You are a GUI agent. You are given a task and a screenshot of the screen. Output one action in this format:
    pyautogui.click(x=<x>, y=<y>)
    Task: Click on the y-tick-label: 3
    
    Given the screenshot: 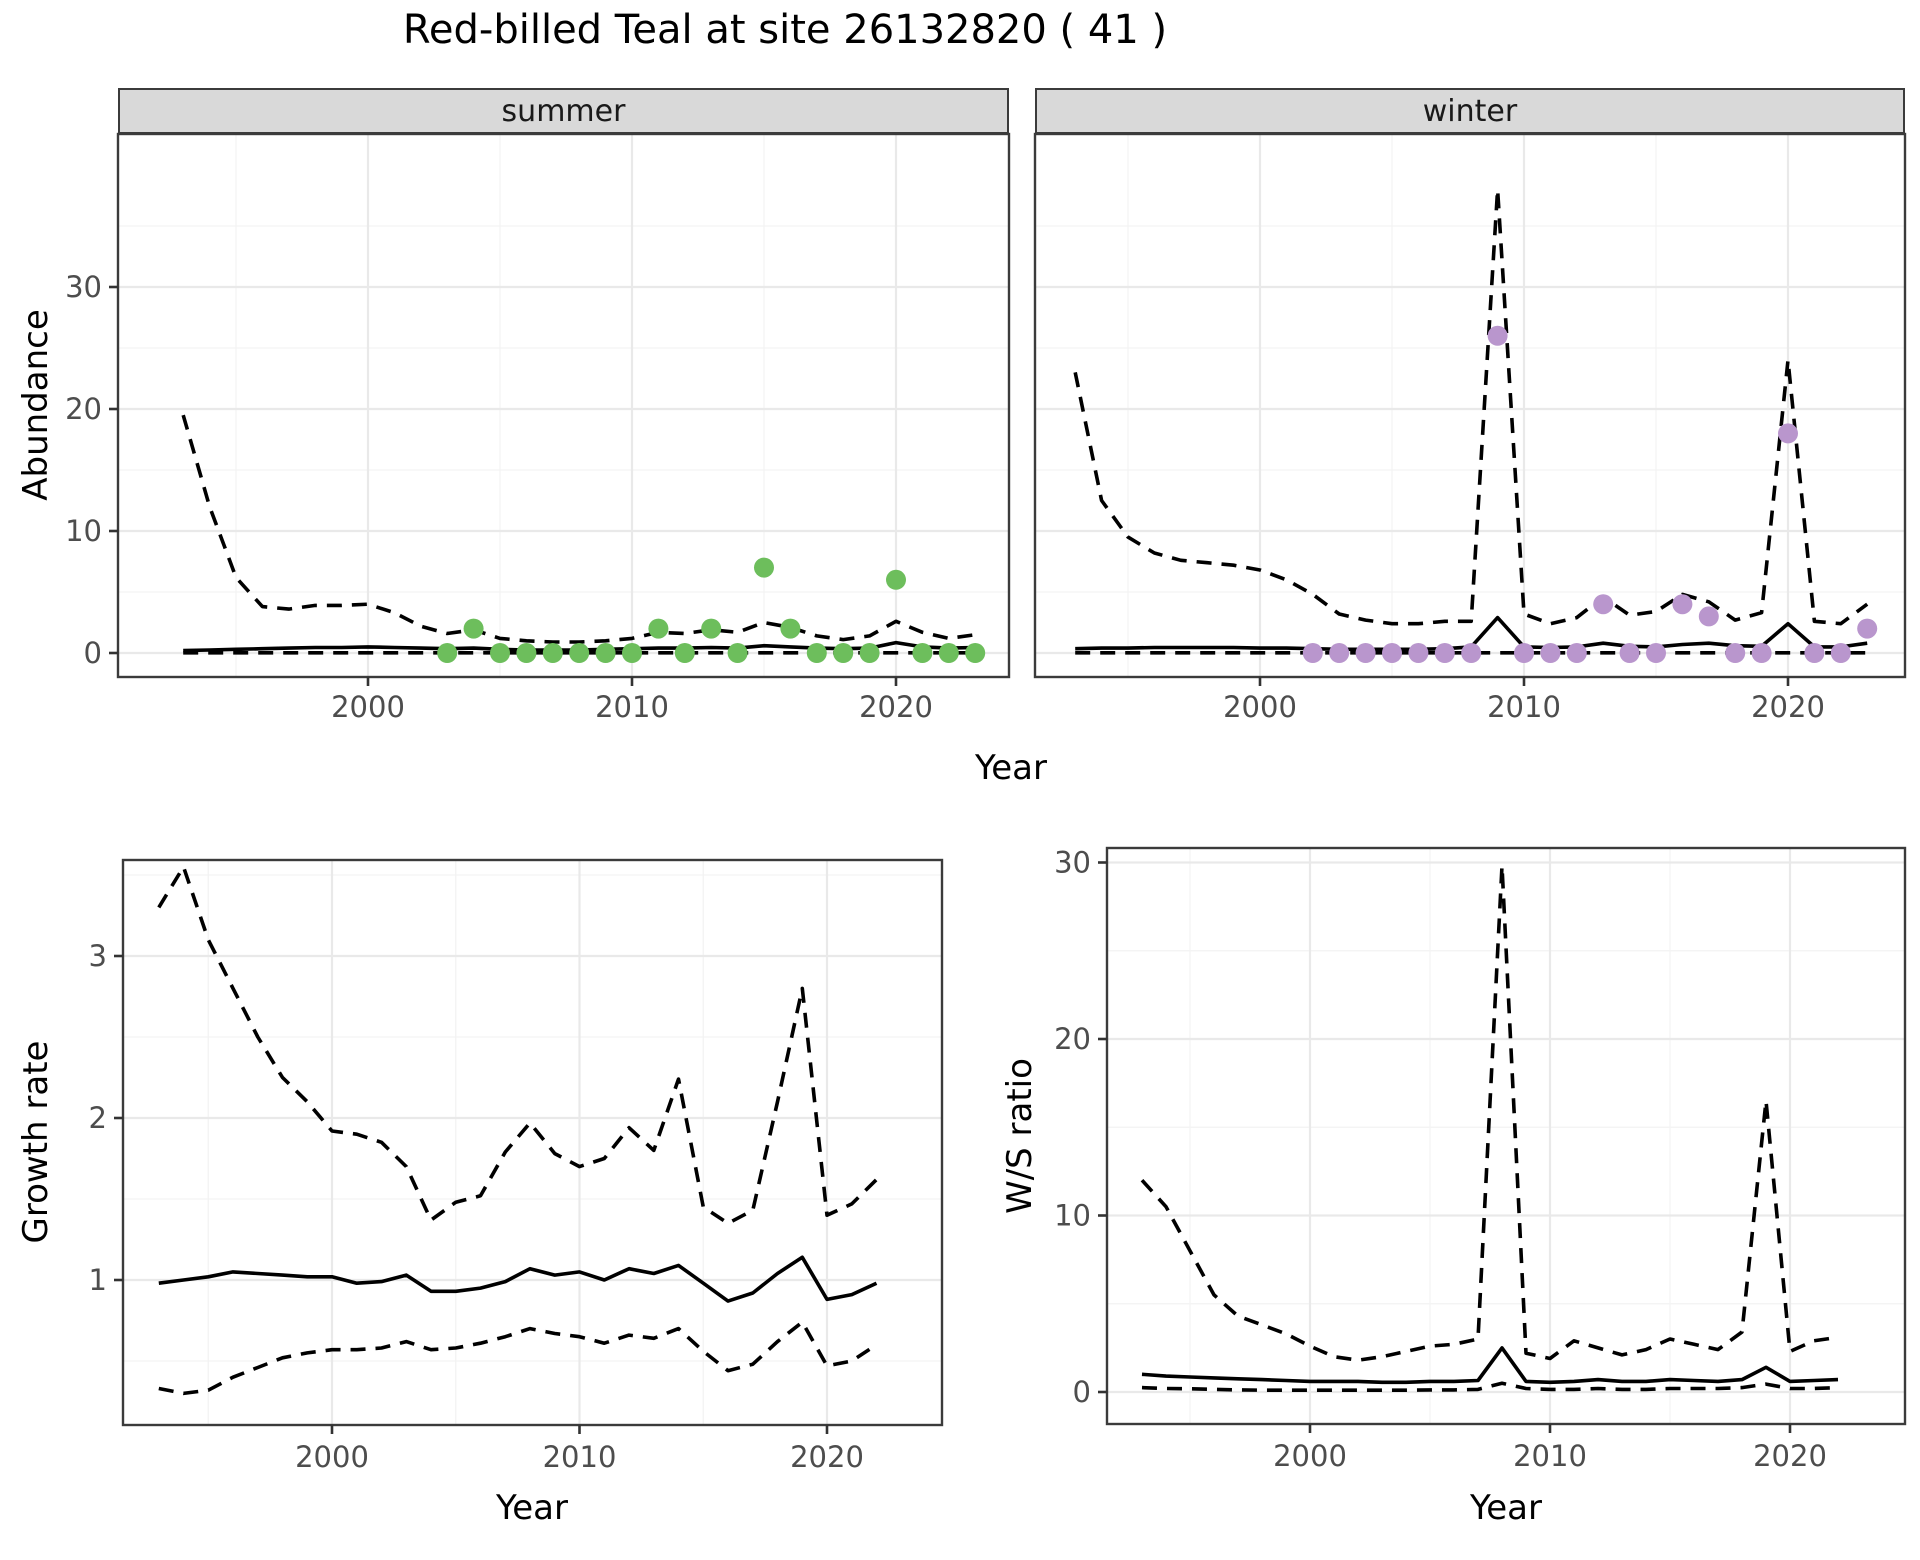 What is the action you would take?
    pyautogui.click(x=98, y=956)
    